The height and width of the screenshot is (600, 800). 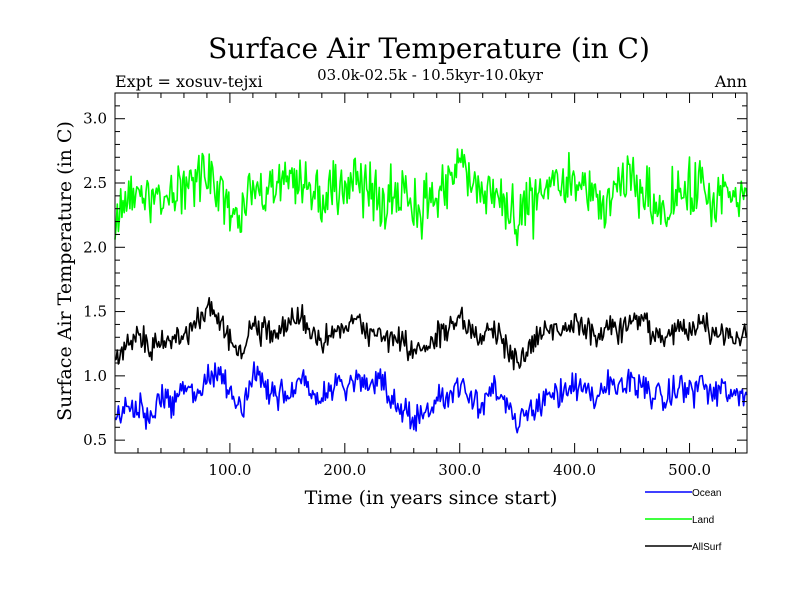 What do you see at coordinates (689, 470) in the screenshot?
I see `x-tick-label: 500.0` at bounding box center [689, 470].